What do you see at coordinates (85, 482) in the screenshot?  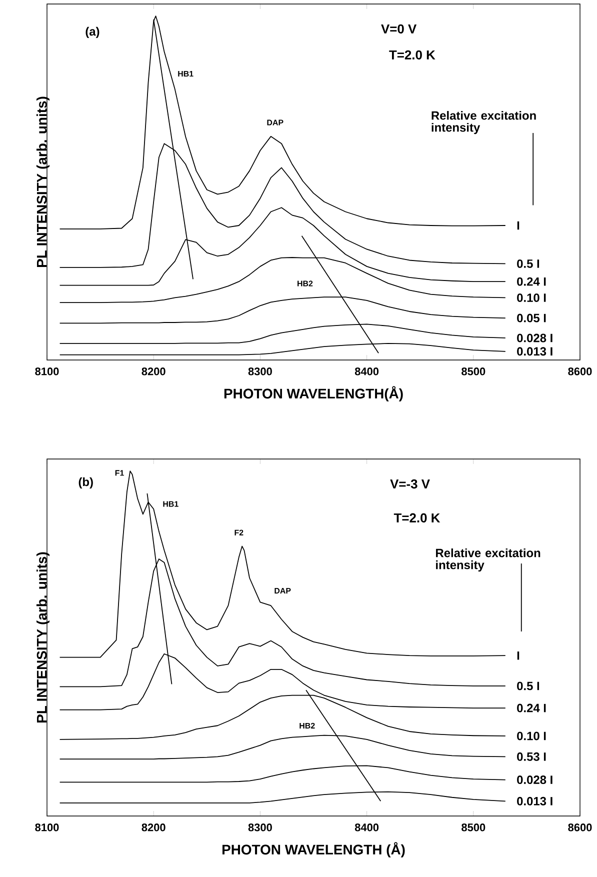 I see `chart-title: (b)` at bounding box center [85, 482].